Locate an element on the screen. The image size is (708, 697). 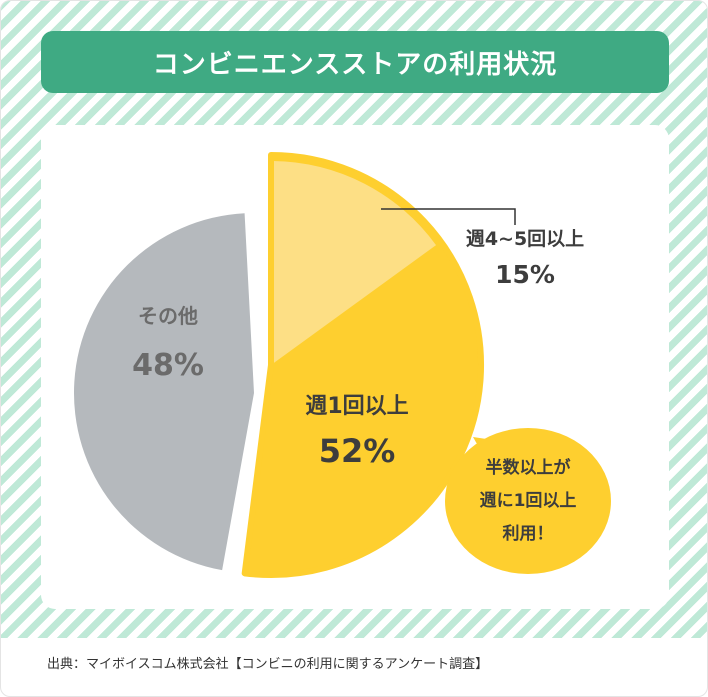
label-weekly-name: 週1回以上 is located at coordinates (356, 406).